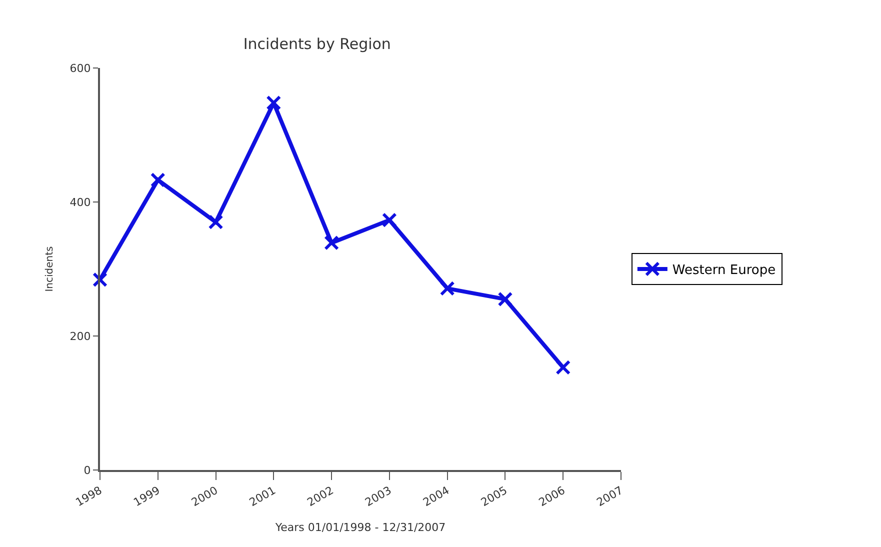 Image resolution: width=881 pixels, height=547 pixels. What do you see at coordinates (360, 527) in the screenshot?
I see `x-axis-title: Years 01/01/1998 - 12/31/2007` at bounding box center [360, 527].